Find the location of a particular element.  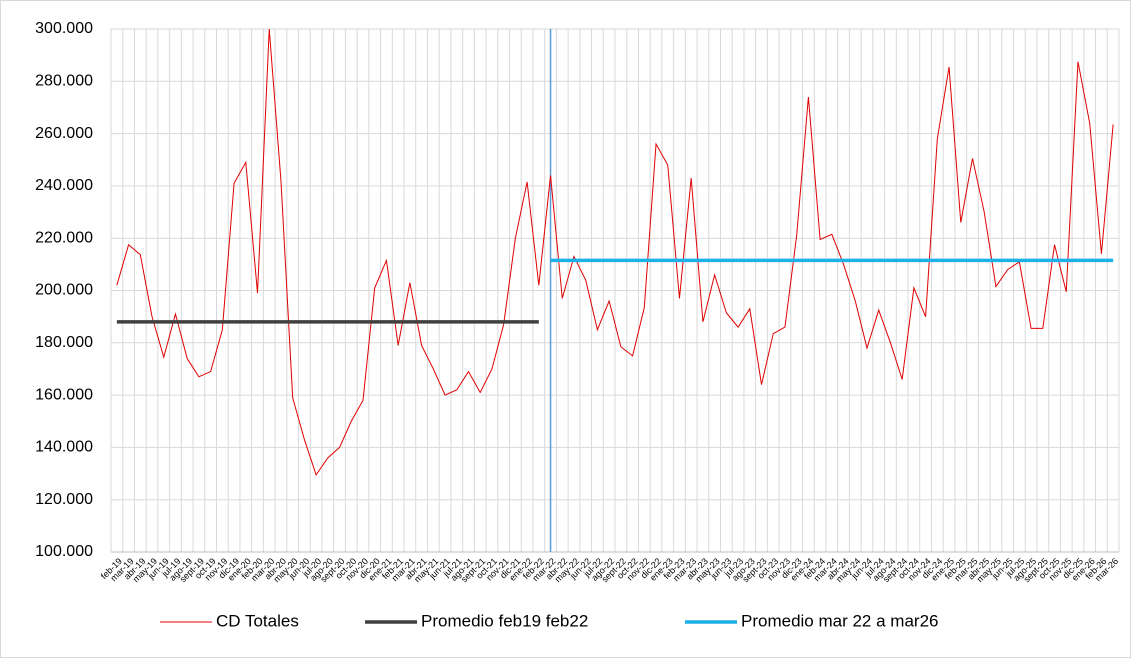

legend-label: Promedio mar 22 a mar26 is located at coordinates (839, 620).